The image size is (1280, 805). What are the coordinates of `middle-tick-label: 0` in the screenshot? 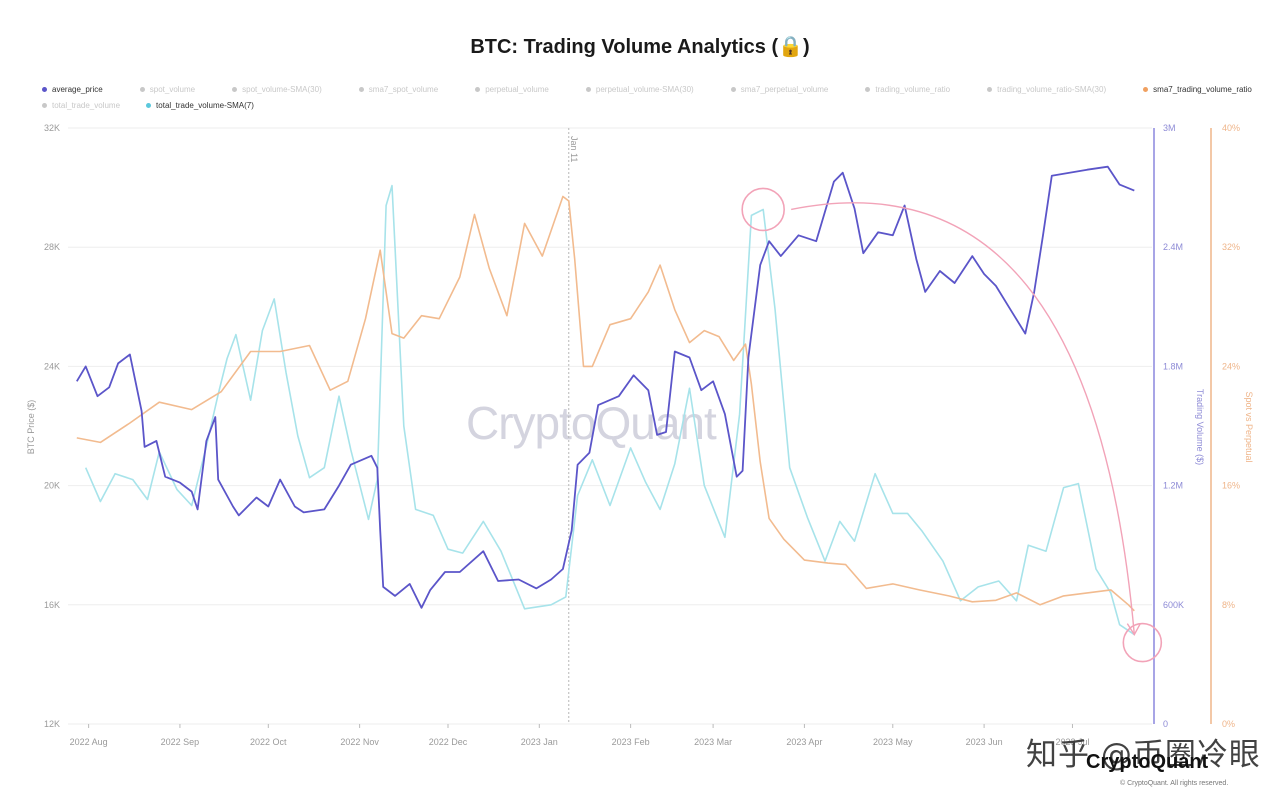 It's located at (1165, 724).